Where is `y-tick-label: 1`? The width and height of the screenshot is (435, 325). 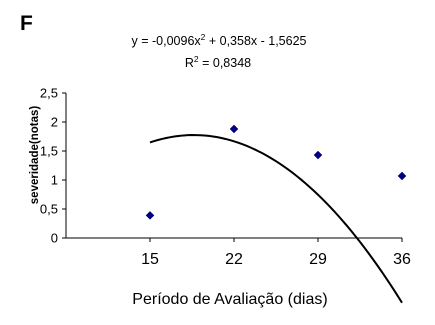
y-tick-label: 1 is located at coordinates (54, 180).